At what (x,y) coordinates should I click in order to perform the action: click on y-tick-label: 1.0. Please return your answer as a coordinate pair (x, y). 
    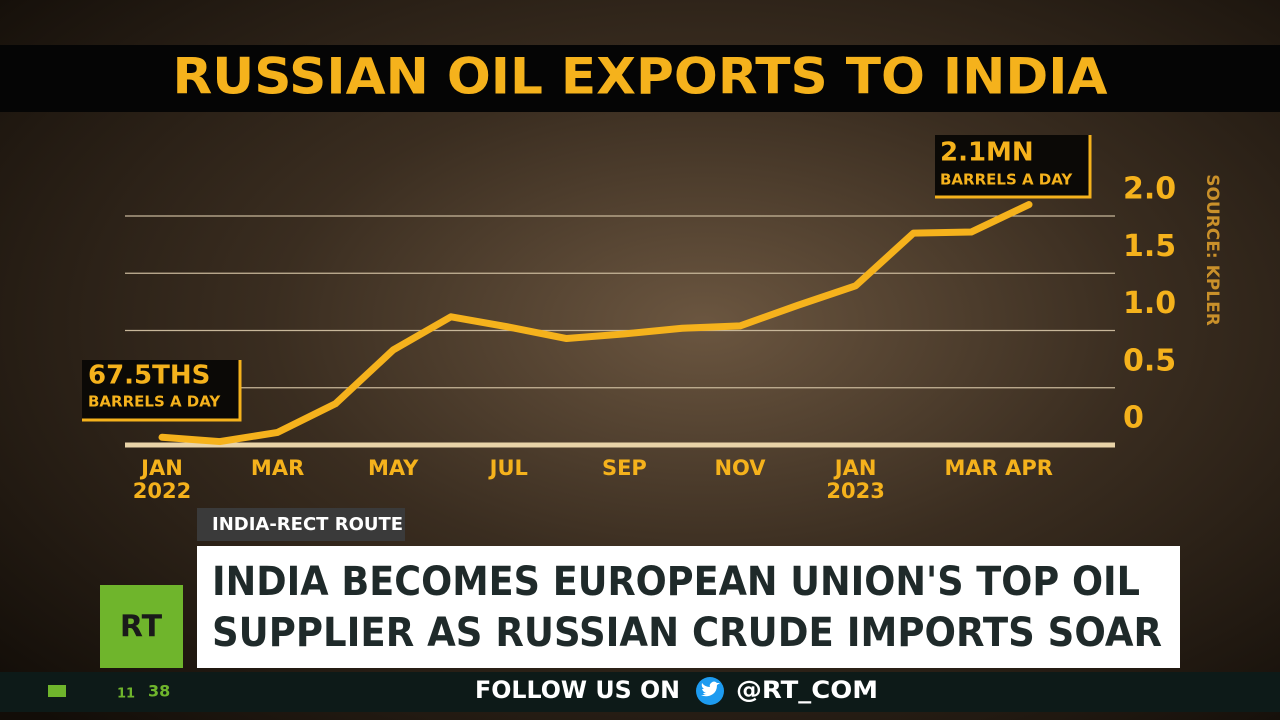
    Looking at the image, I should click on (1149, 303).